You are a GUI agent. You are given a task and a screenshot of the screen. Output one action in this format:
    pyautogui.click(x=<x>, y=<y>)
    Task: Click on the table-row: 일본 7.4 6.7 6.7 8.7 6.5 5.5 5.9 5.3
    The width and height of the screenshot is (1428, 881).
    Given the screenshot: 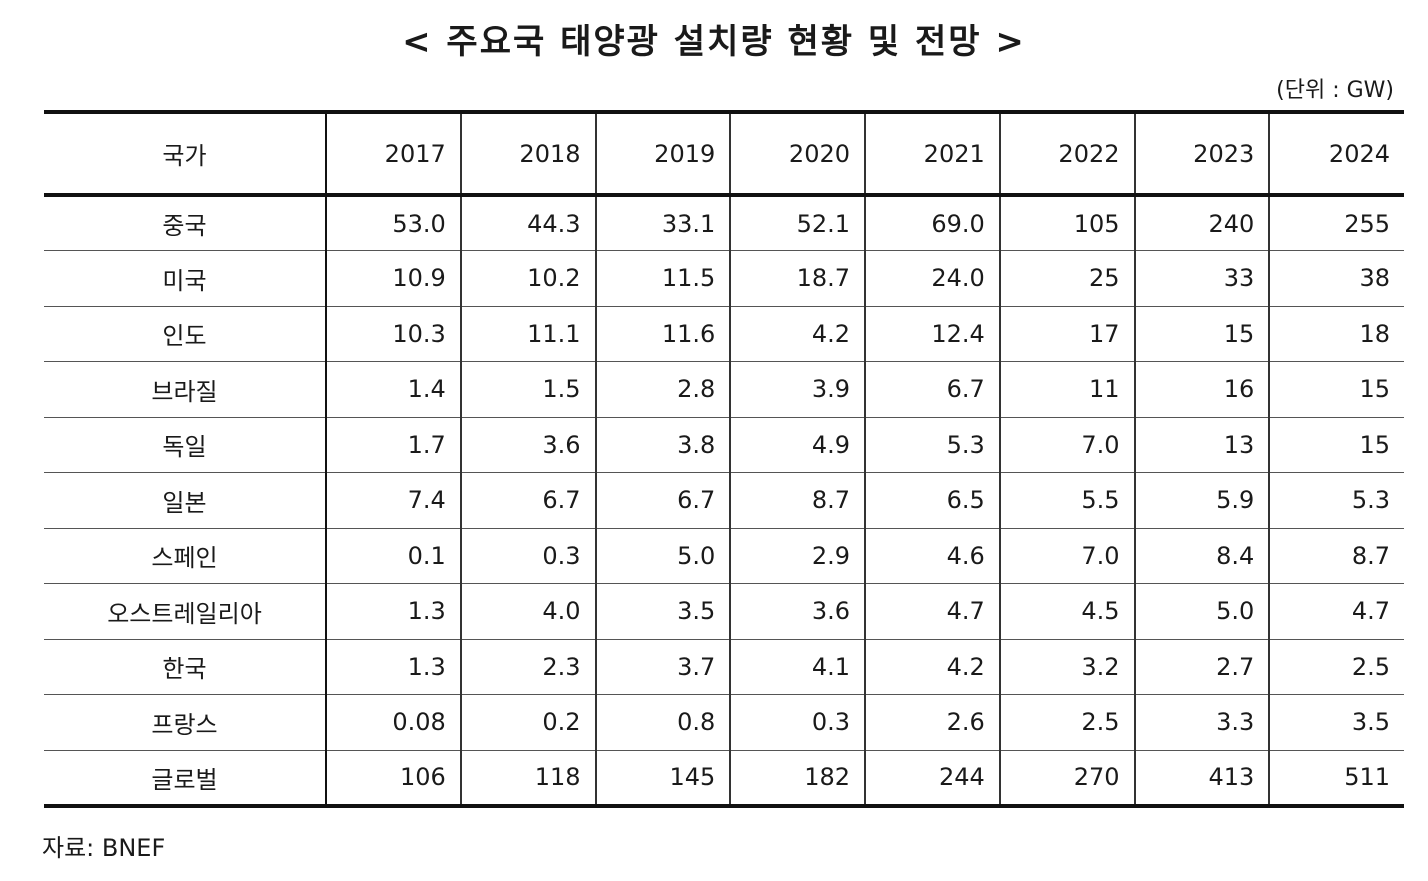 What is the action you would take?
    pyautogui.click(x=724, y=500)
    